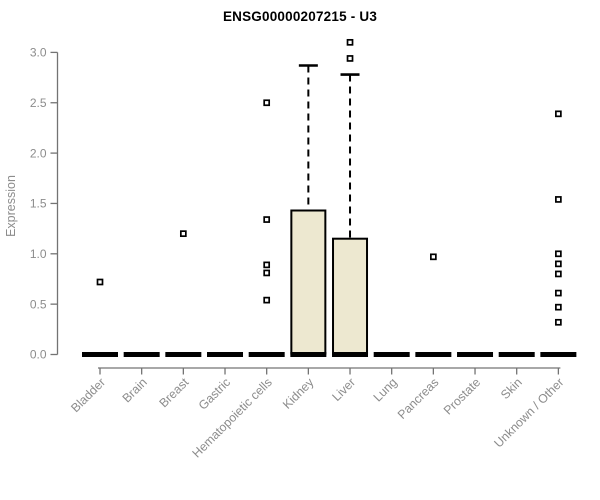 Image resolution: width=600 pixels, height=500 pixels. What do you see at coordinates (511, 388) in the screenshot?
I see `x-tick-label: Skin` at bounding box center [511, 388].